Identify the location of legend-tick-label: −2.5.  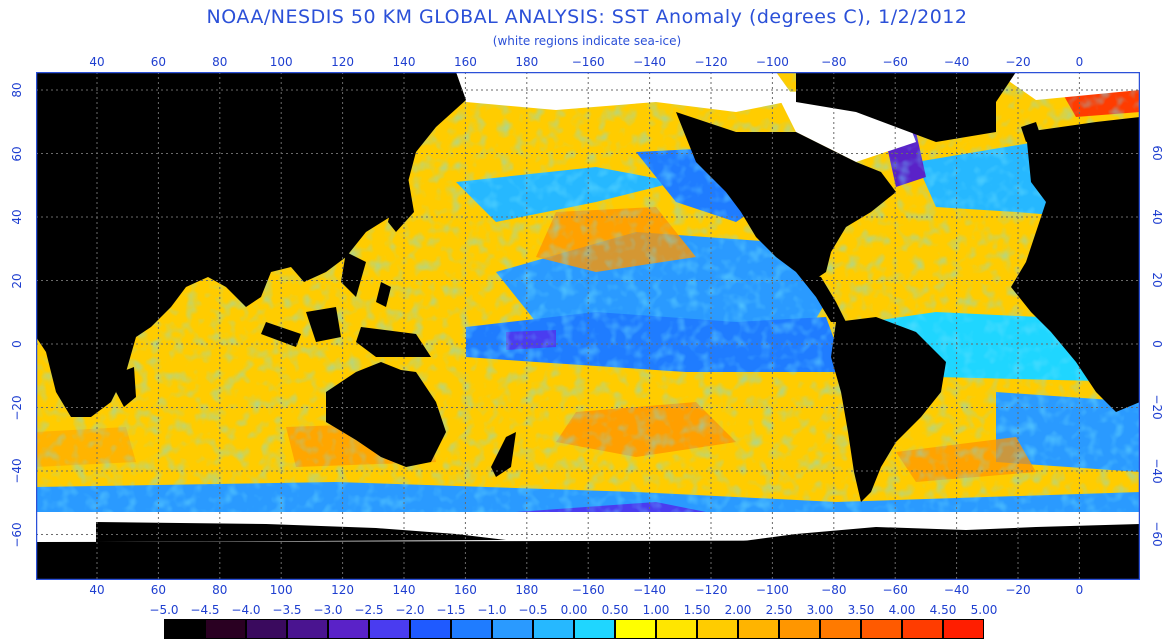
(369, 610).